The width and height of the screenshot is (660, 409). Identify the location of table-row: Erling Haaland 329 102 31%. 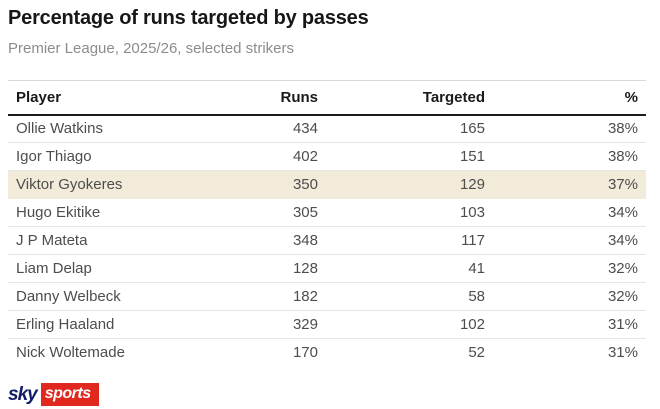
(327, 324).